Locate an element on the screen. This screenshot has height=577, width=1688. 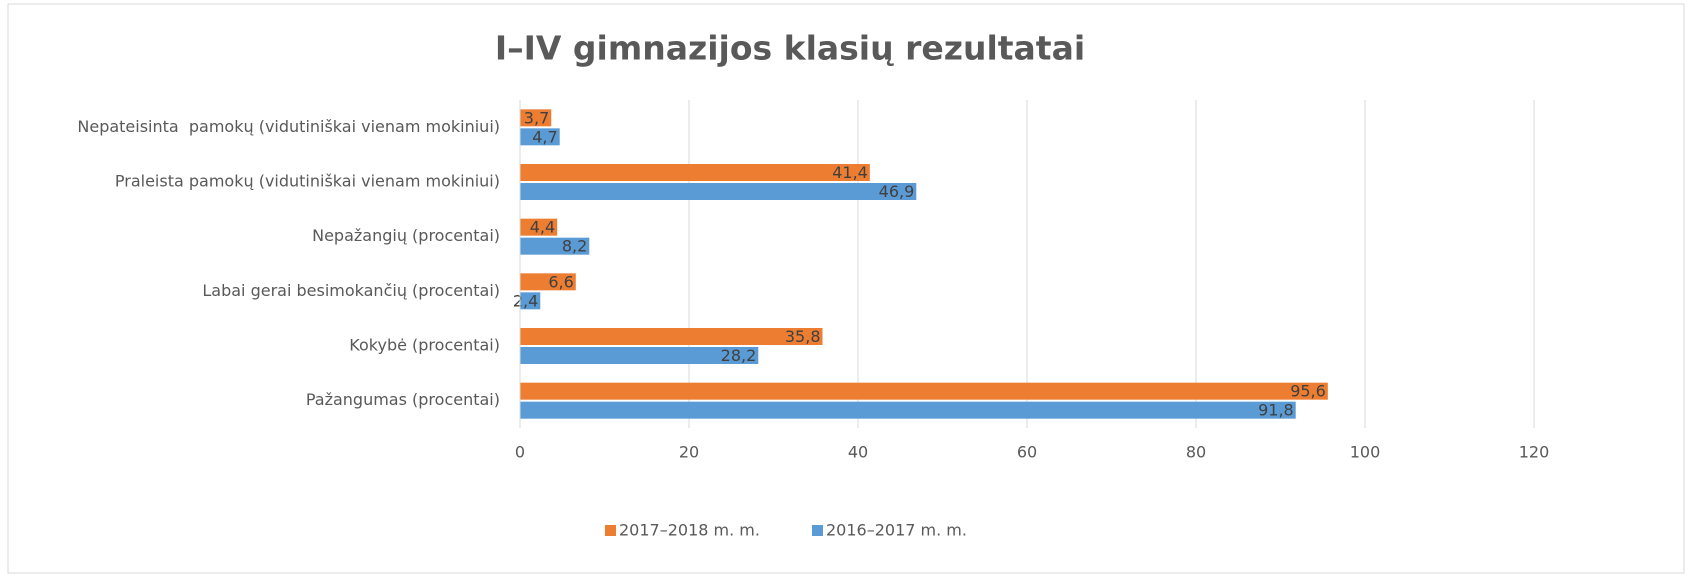
legend-label: 2017–2018 m. m. is located at coordinates (689, 530).